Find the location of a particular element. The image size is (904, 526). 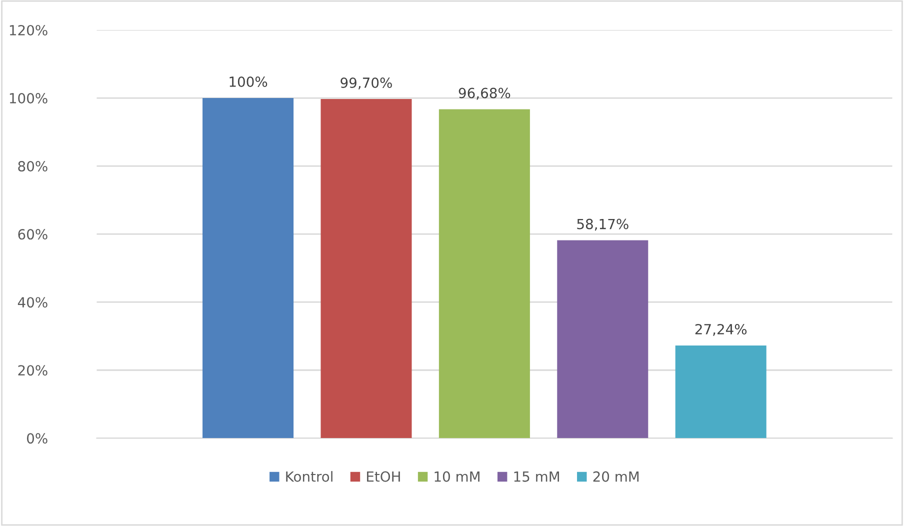

legend-label: 20 mM is located at coordinates (616, 476).